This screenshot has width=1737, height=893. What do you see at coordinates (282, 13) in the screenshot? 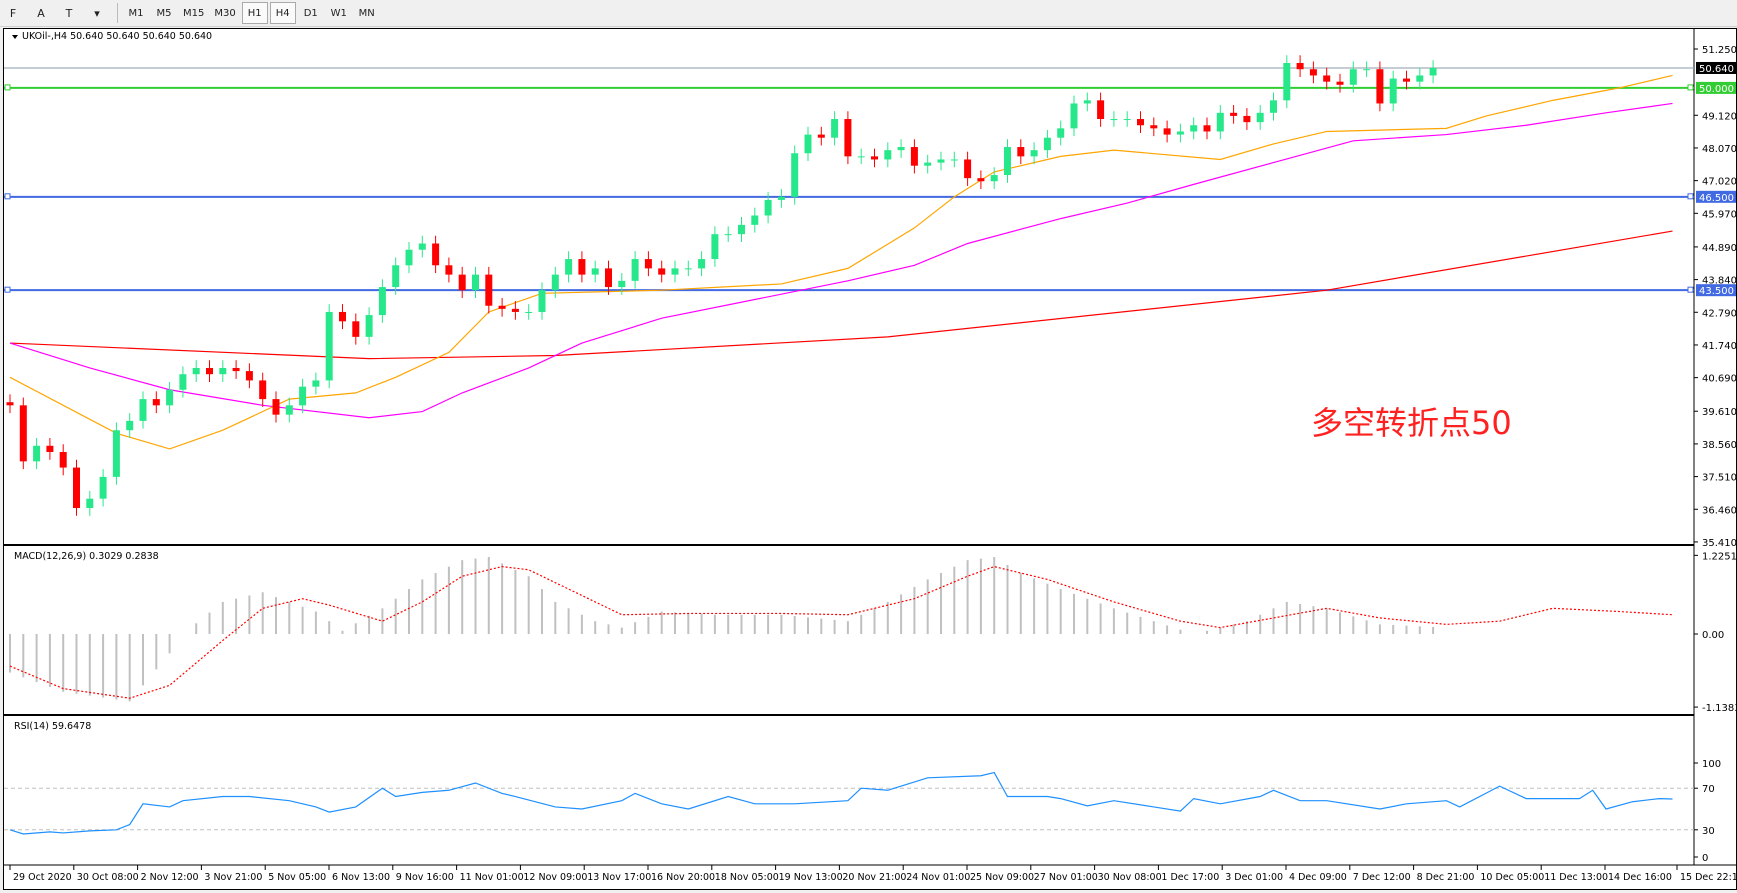
I see `timeframe-h4: H4` at bounding box center [282, 13].